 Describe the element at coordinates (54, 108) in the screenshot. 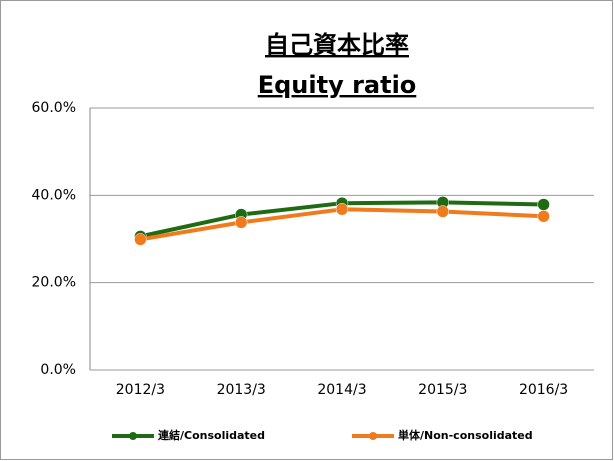

I see `y-tick-label: 60.0%` at that location.